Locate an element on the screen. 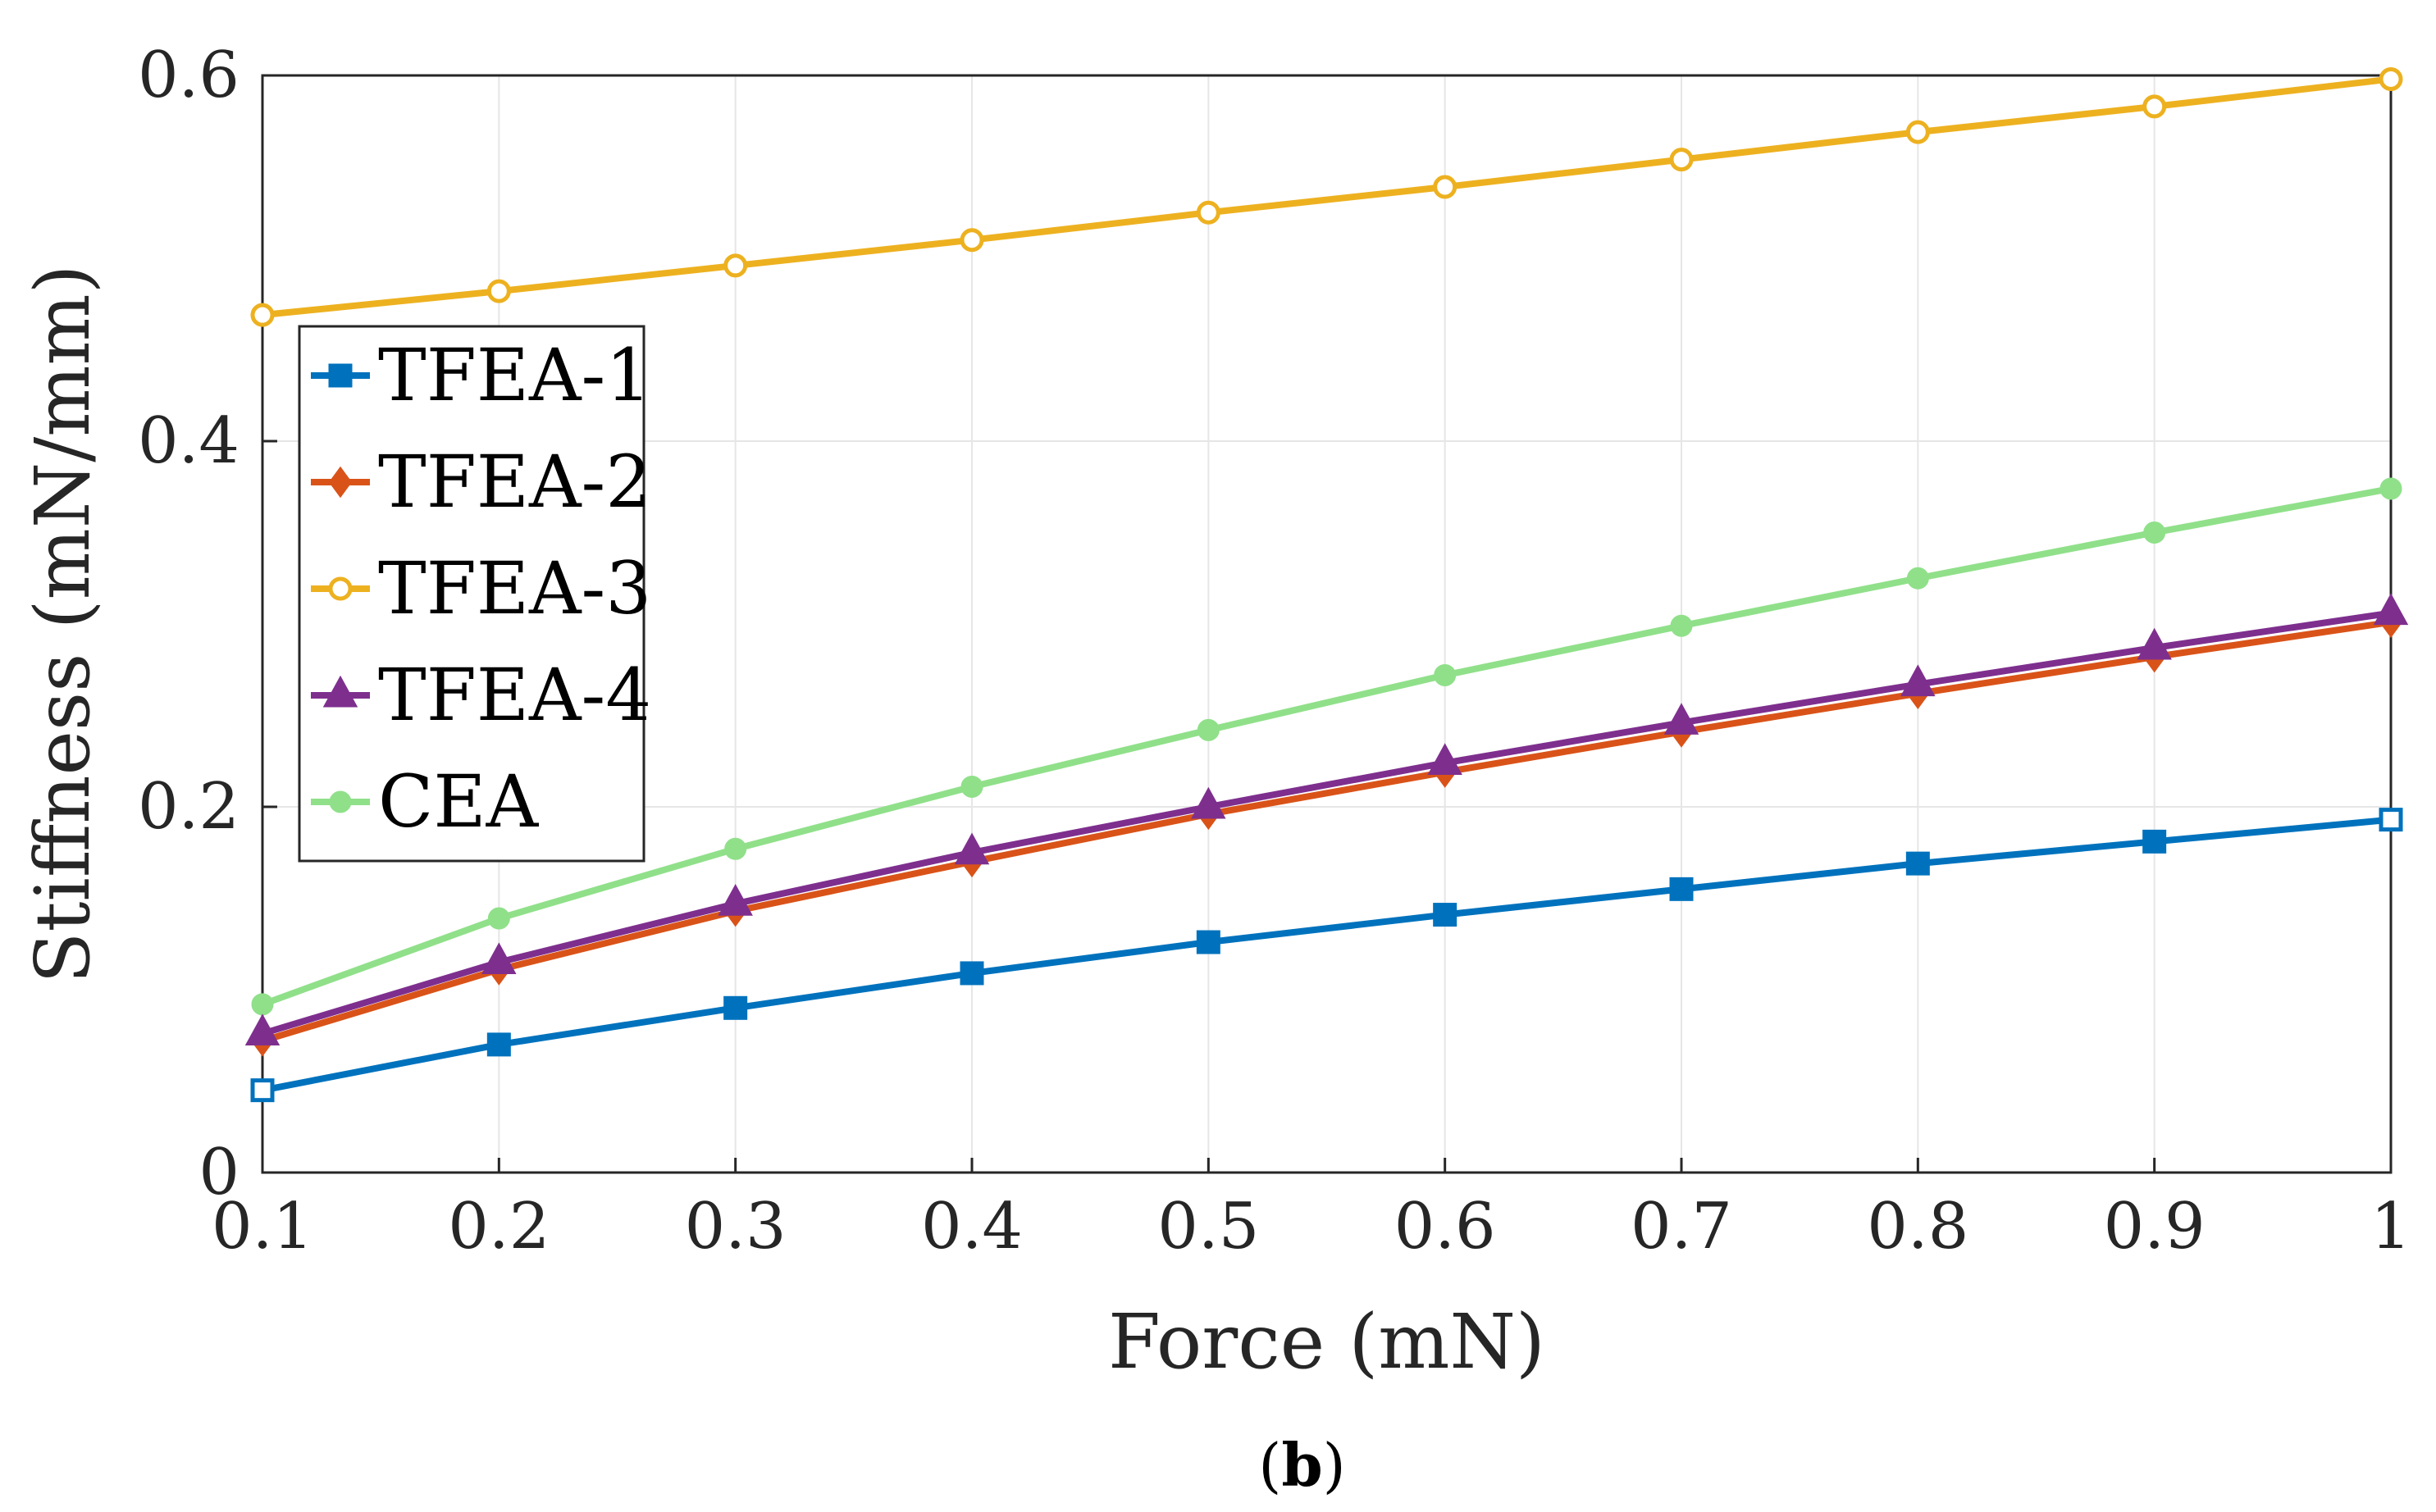 This screenshot has height=1512, width=2436. legend-item: TFEA-2 is located at coordinates (481, 481).